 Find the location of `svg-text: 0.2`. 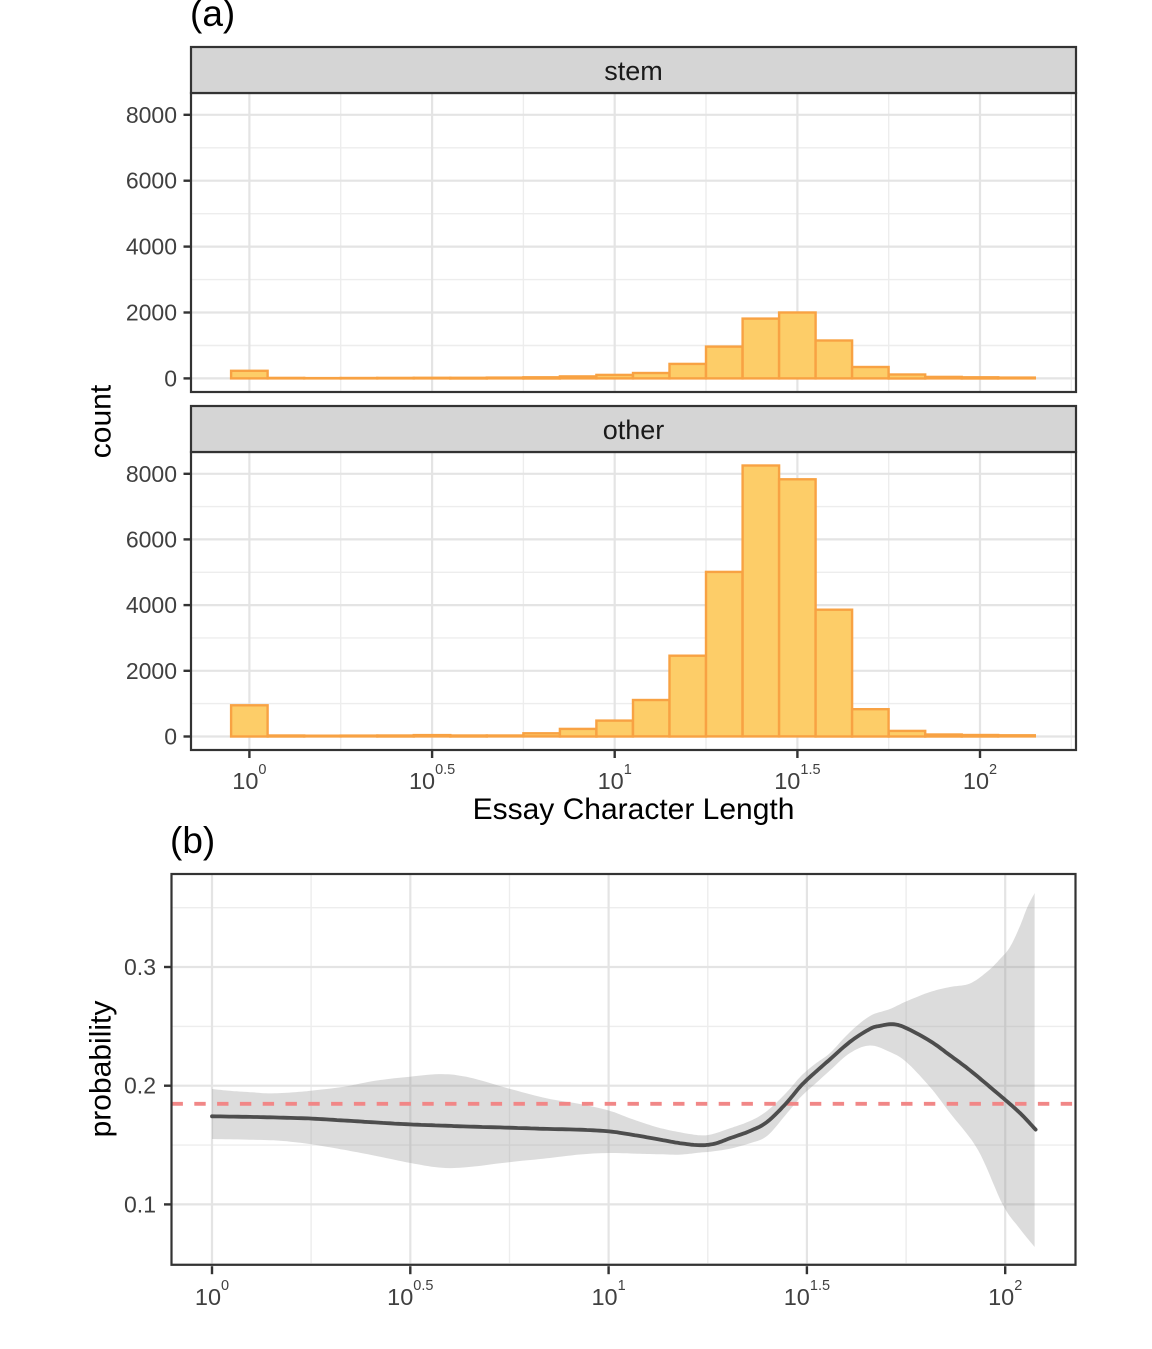

svg-text: 0.2 is located at coordinates (140, 1086).